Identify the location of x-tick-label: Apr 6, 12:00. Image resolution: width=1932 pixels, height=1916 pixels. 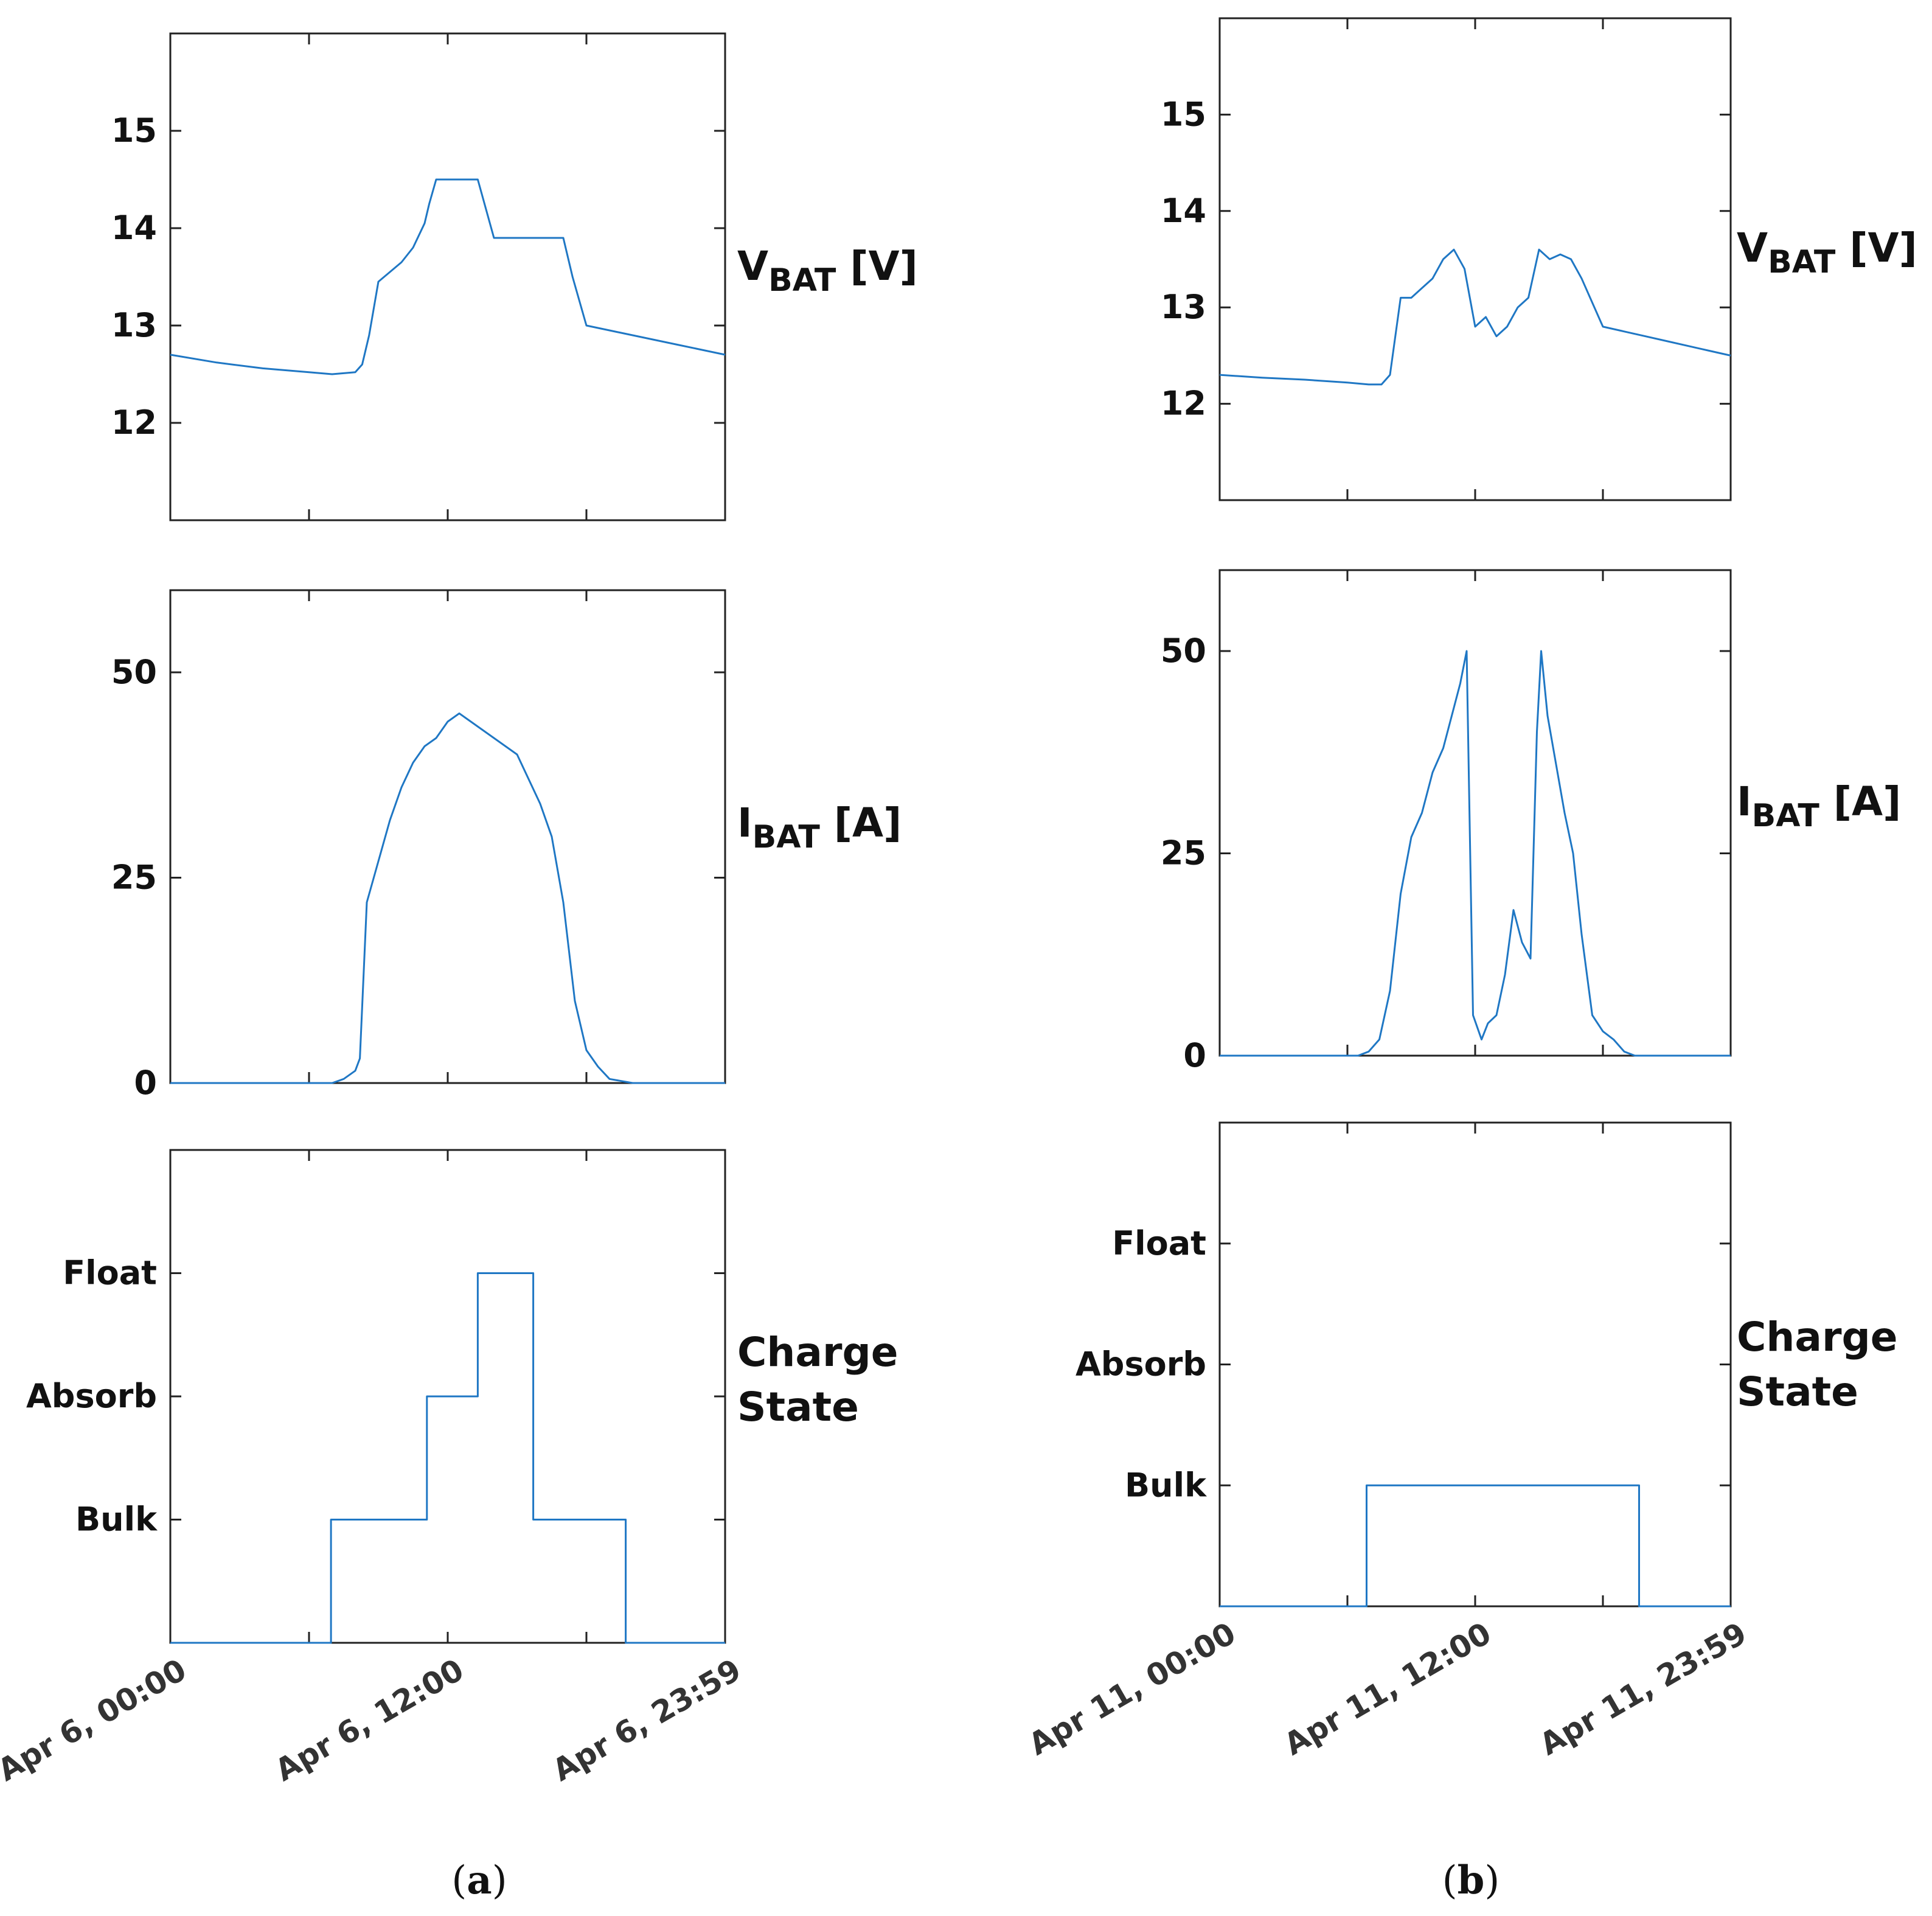
(369, 1720).